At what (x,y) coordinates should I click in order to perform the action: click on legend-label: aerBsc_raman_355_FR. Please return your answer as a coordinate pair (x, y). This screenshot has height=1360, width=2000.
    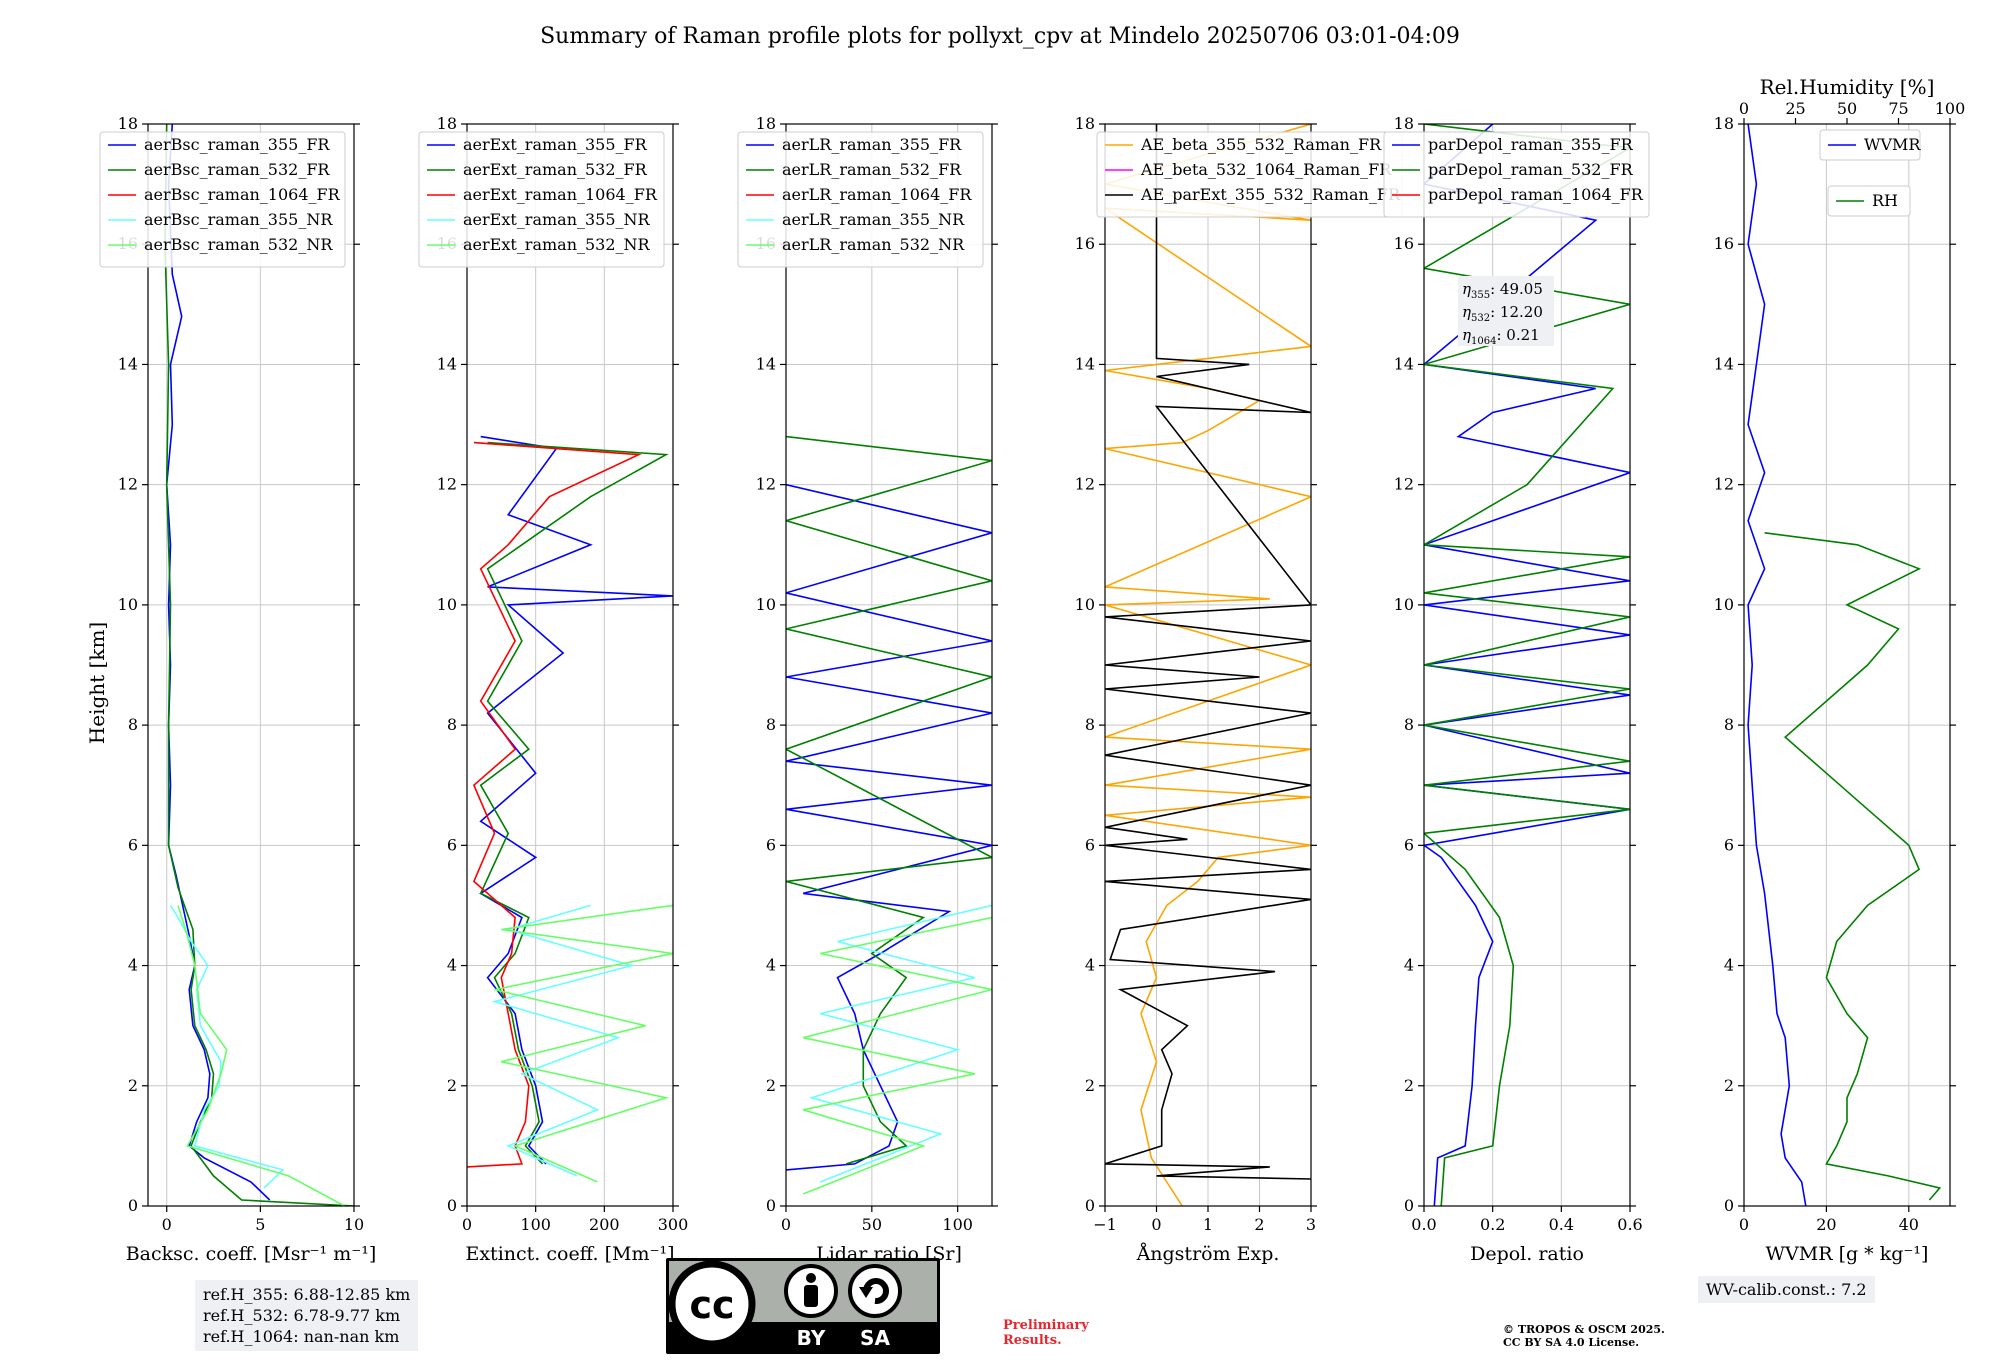
    Looking at the image, I should click on (237, 144).